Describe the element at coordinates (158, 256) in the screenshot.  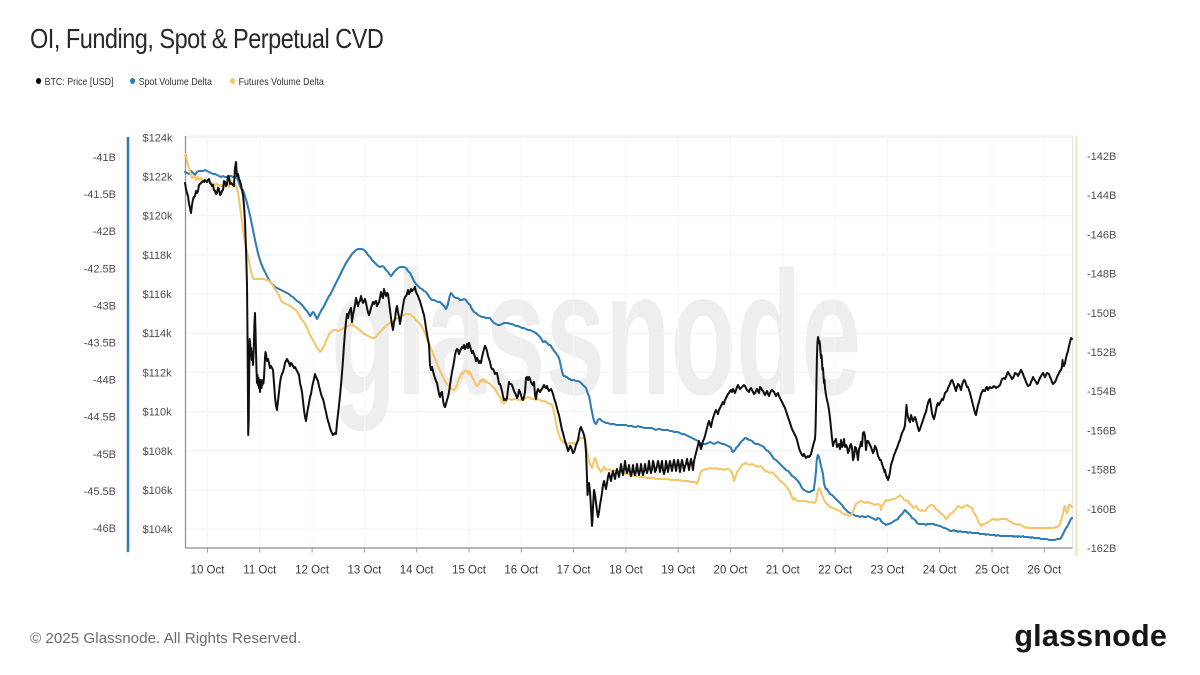
I see `svg-text: $118k` at that location.